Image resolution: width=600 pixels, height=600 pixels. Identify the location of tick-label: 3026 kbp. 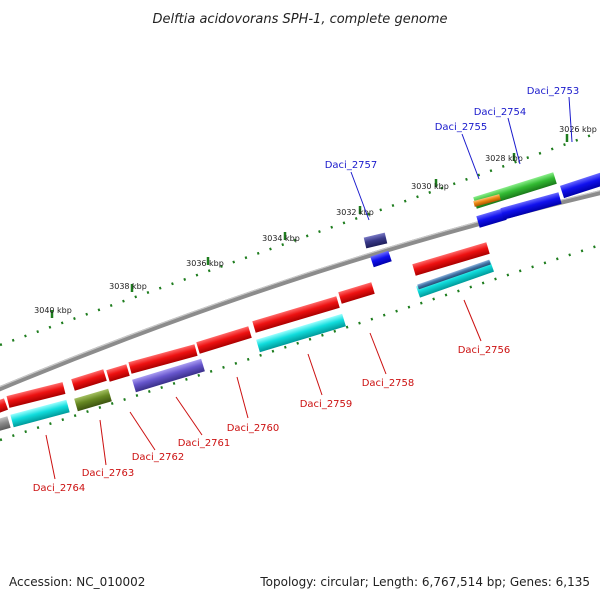
(578, 129).